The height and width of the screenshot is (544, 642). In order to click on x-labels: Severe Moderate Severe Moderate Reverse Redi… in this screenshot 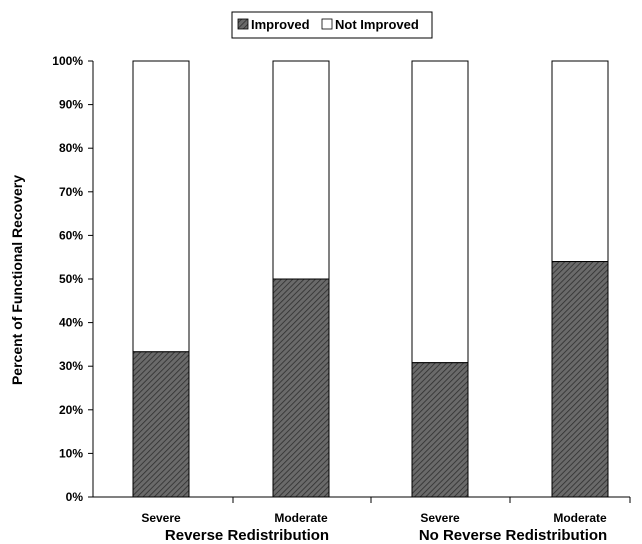, I will do `click(386, 520)`.